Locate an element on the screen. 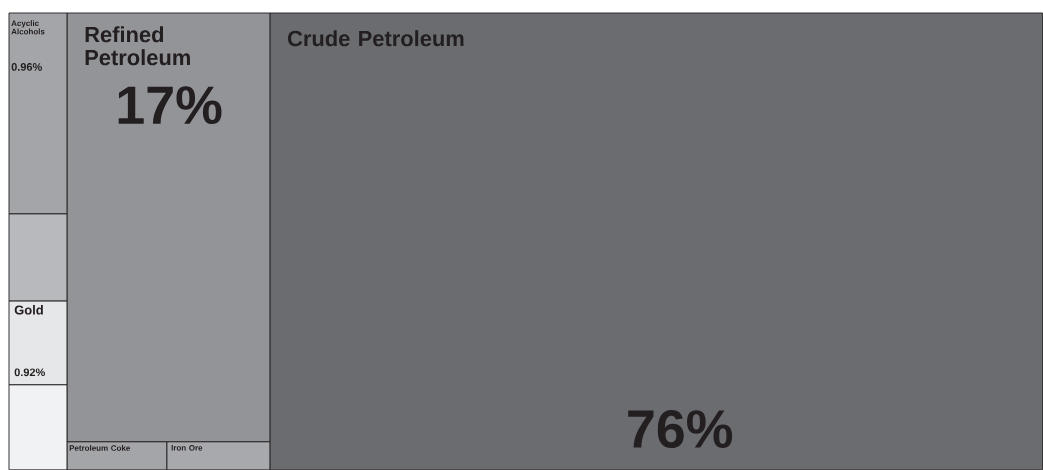 The width and height of the screenshot is (1043, 470). category-label: Gold is located at coordinates (28, 309).